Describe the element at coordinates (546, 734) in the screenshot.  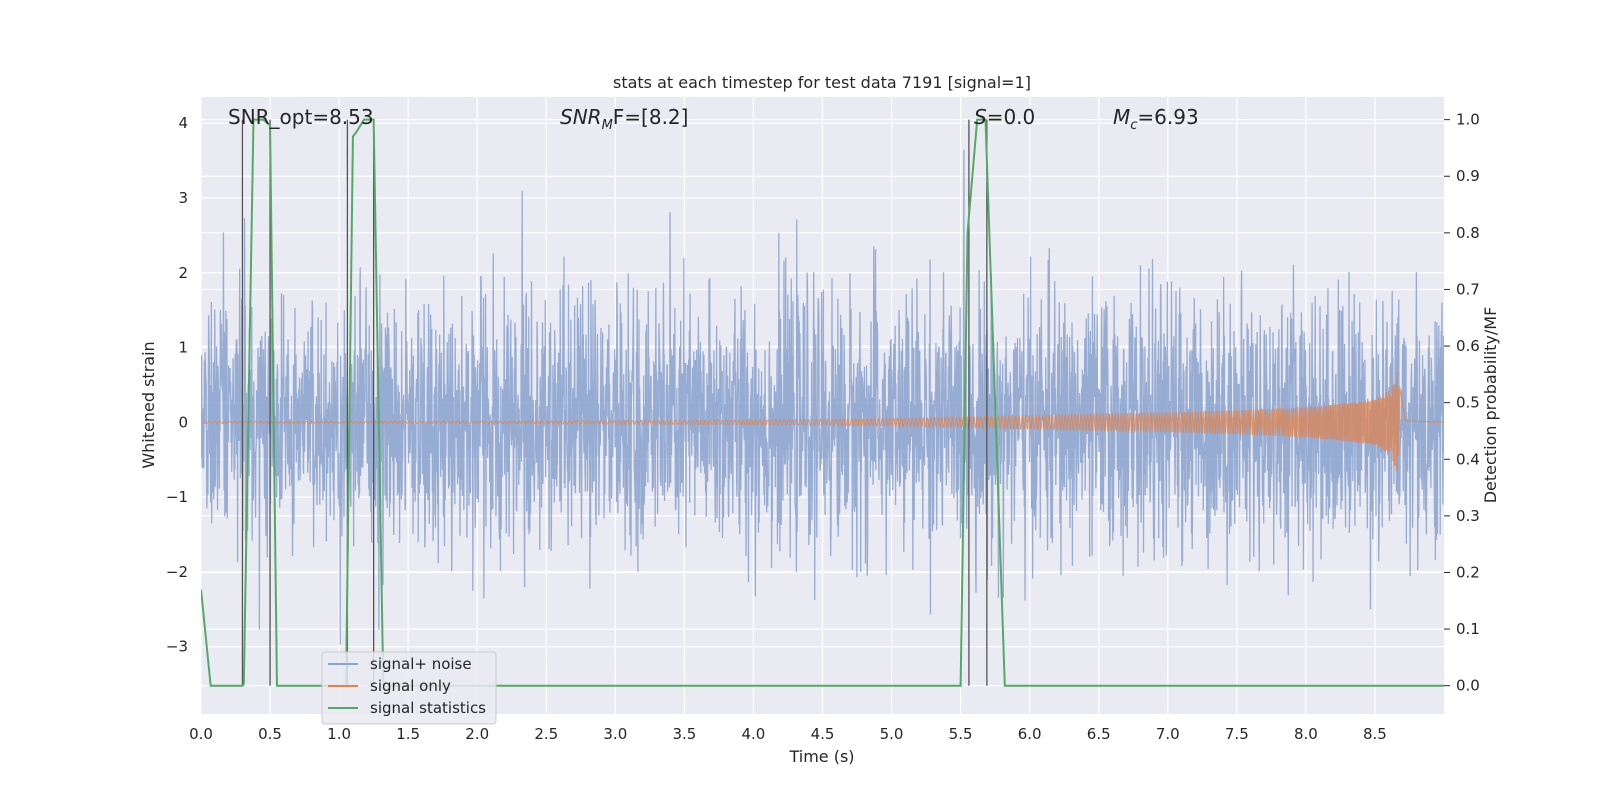
I see `x-tick-label: 2.5` at that location.